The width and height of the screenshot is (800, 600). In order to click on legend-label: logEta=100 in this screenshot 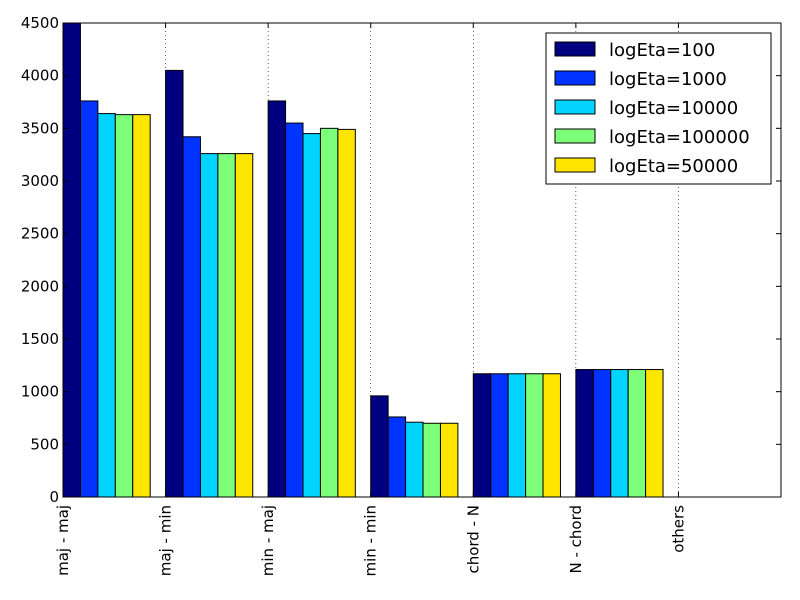, I will do `click(662, 50)`.